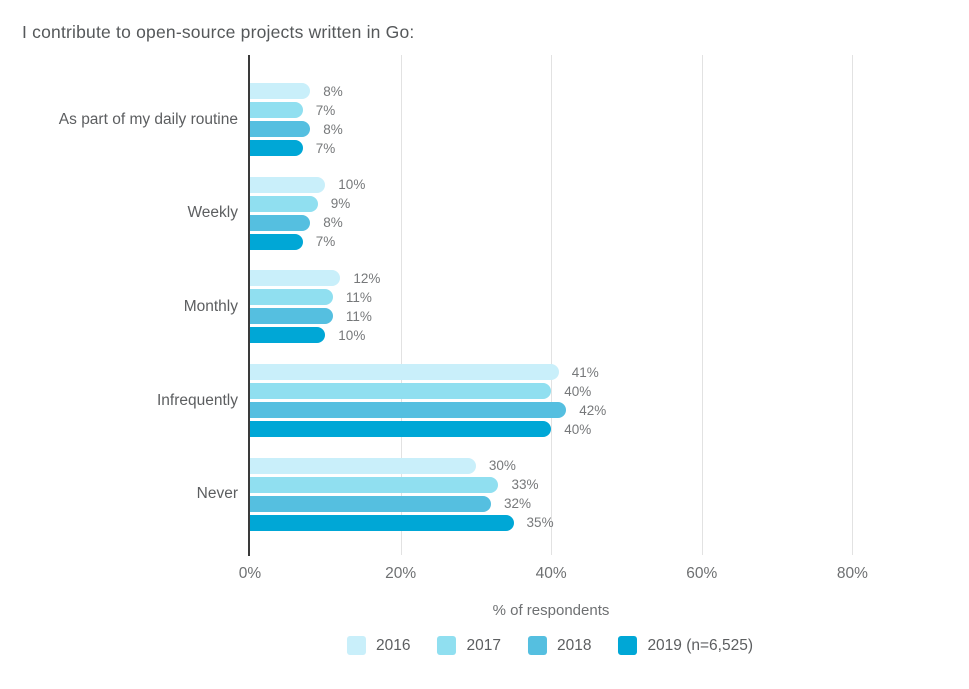  What do you see at coordinates (367, 278) in the screenshot?
I see `bar-value-label: 12%` at bounding box center [367, 278].